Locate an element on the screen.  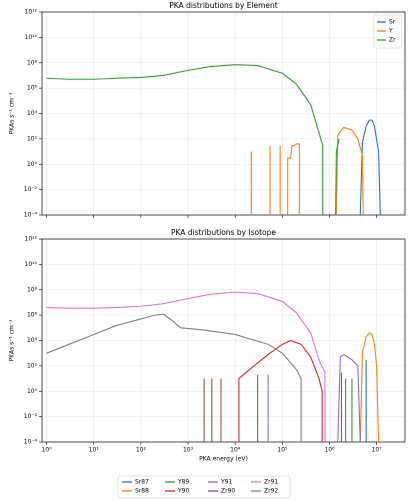
legend-label: Zr is located at coordinates (392, 40).